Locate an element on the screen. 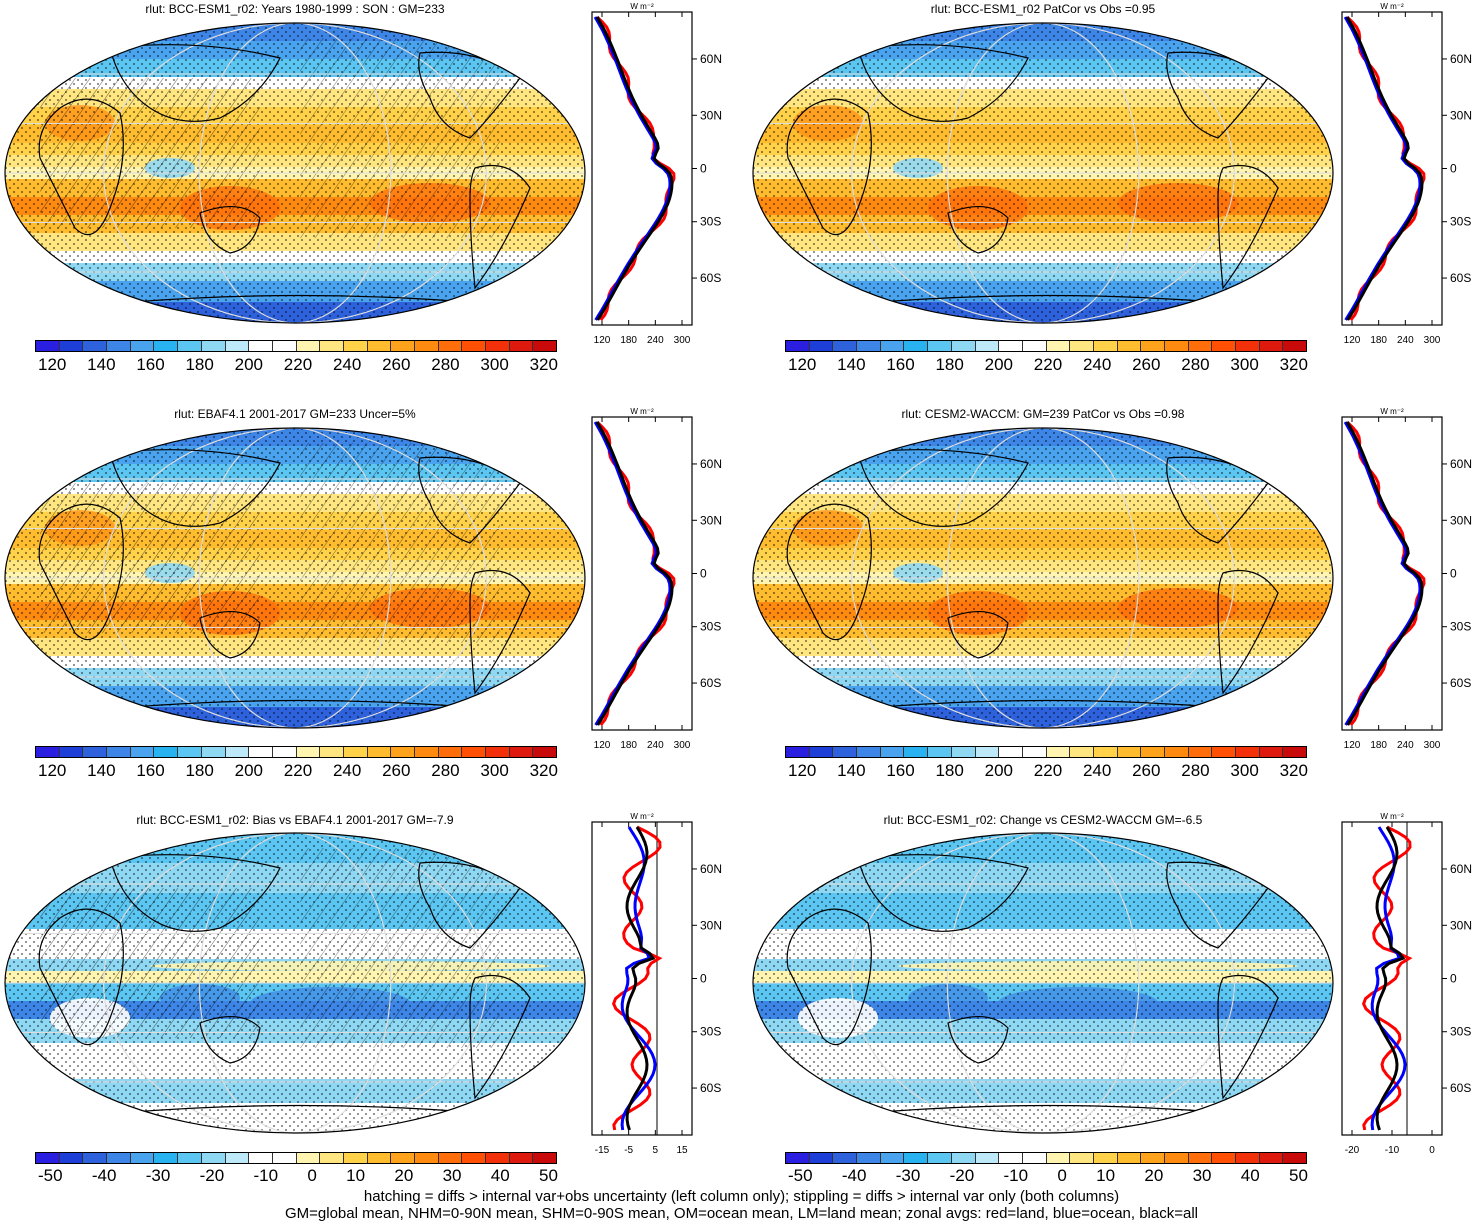 The image size is (1483, 1222). colorbar-tick-label: 240 is located at coordinates (347, 364).